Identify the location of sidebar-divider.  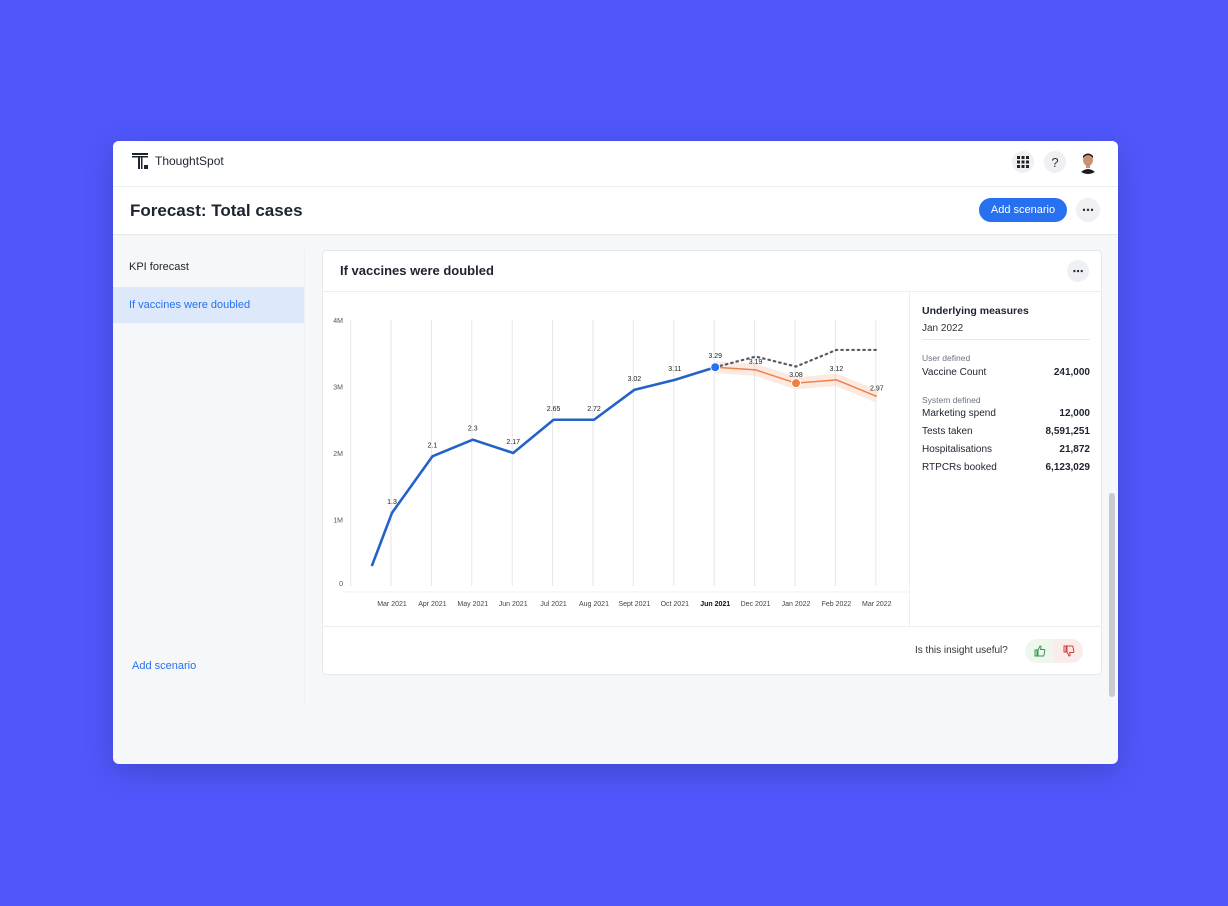
(304, 476).